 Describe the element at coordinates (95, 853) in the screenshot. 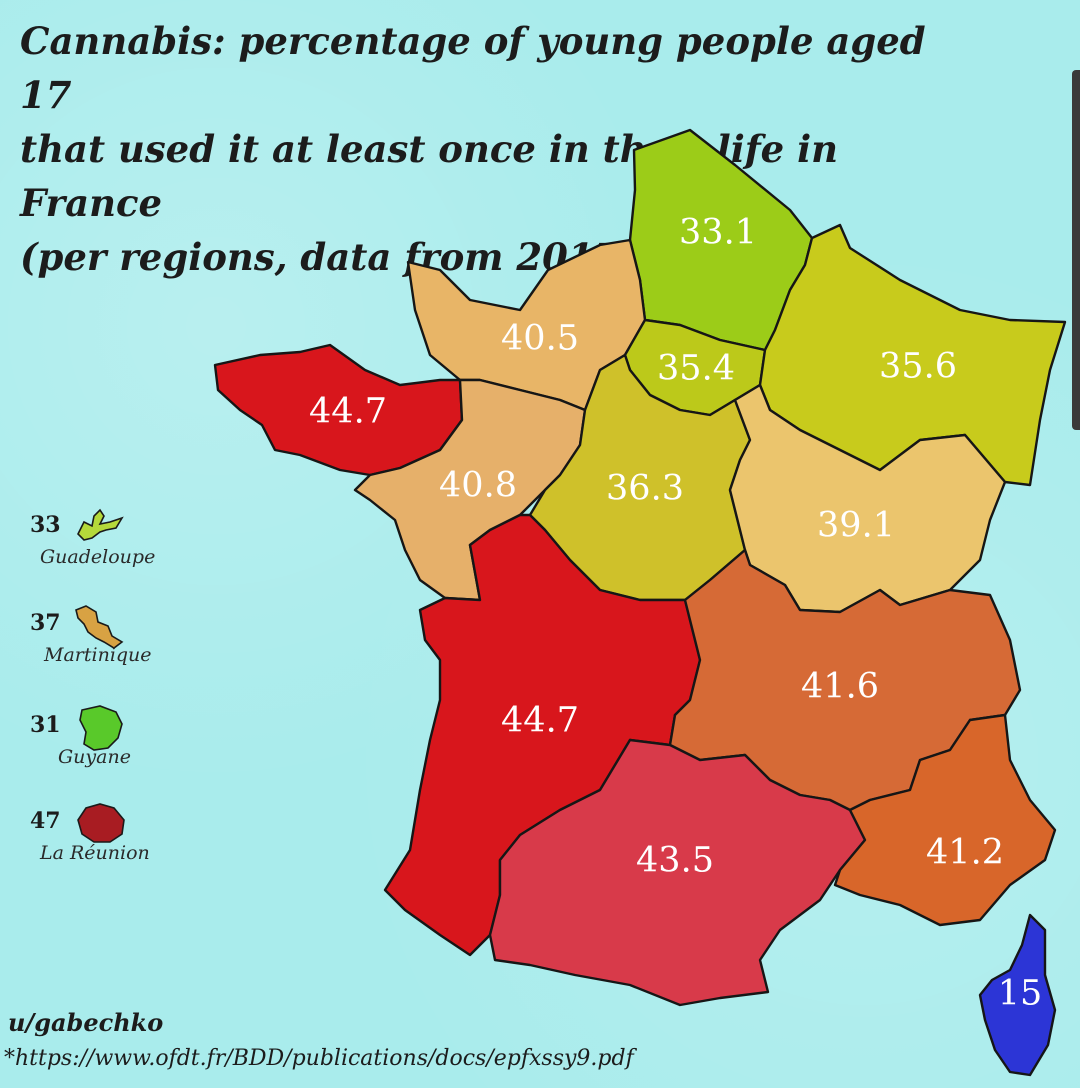

I see `overseas-name-la-reunion: La Réunion` at that location.